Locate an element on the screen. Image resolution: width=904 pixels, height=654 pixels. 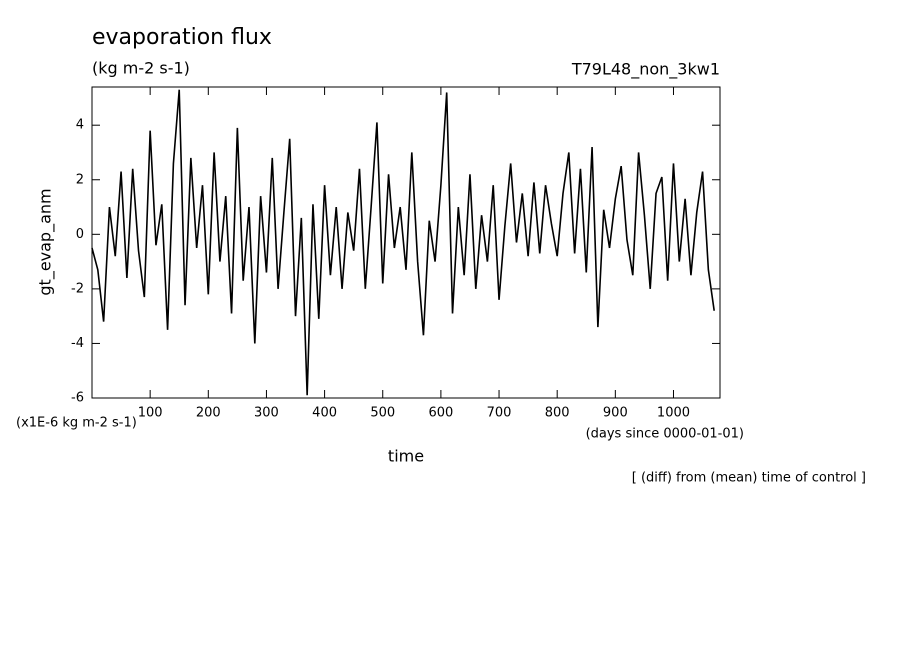
x-tick-label: 1000 is located at coordinates (673, 413).